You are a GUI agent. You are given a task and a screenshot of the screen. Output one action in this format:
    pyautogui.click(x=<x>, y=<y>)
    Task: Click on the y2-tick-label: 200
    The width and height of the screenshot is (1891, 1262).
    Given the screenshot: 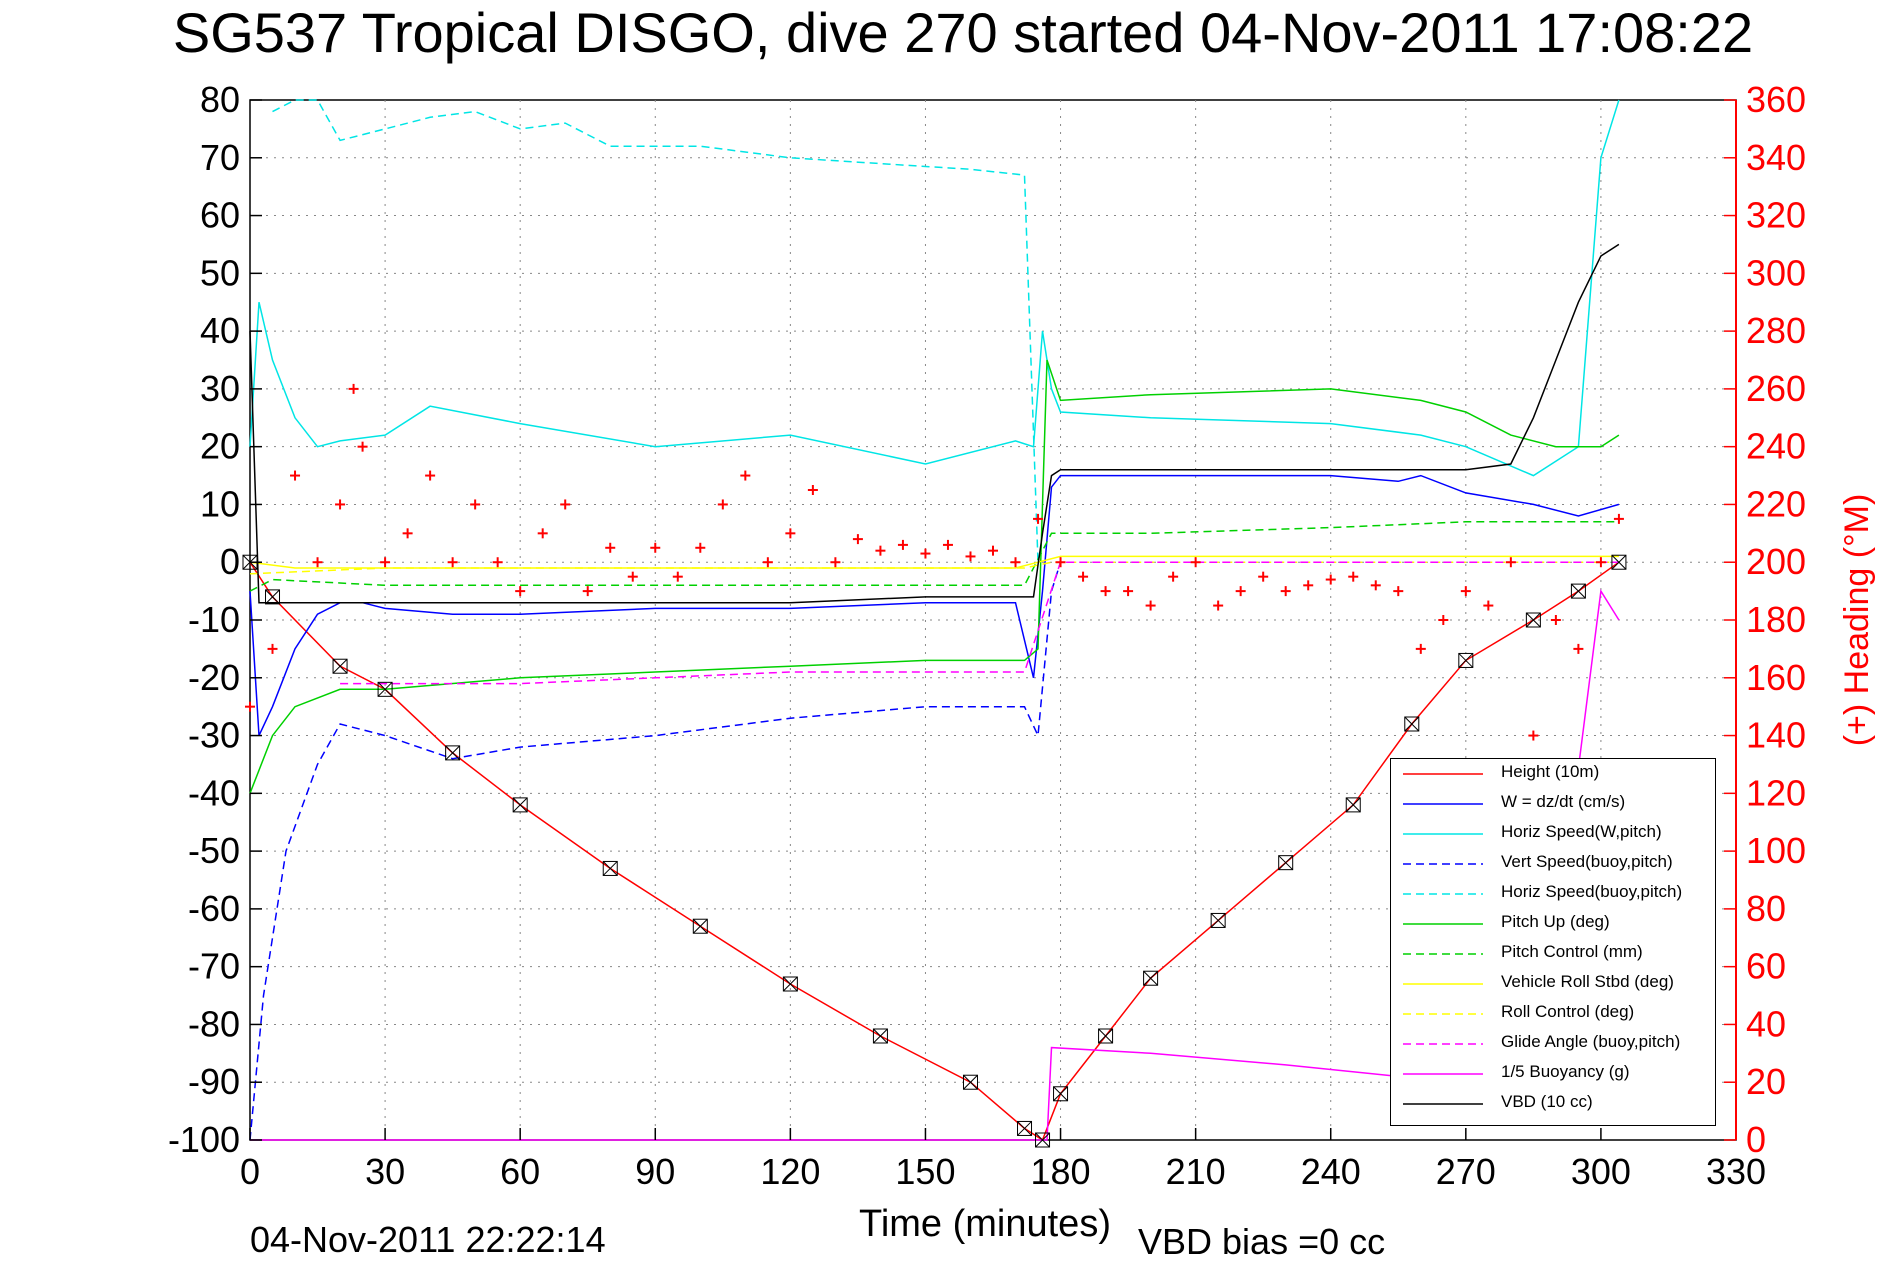 What is the action you would take?
    pyautogui.click(x=1776, y=561)
    